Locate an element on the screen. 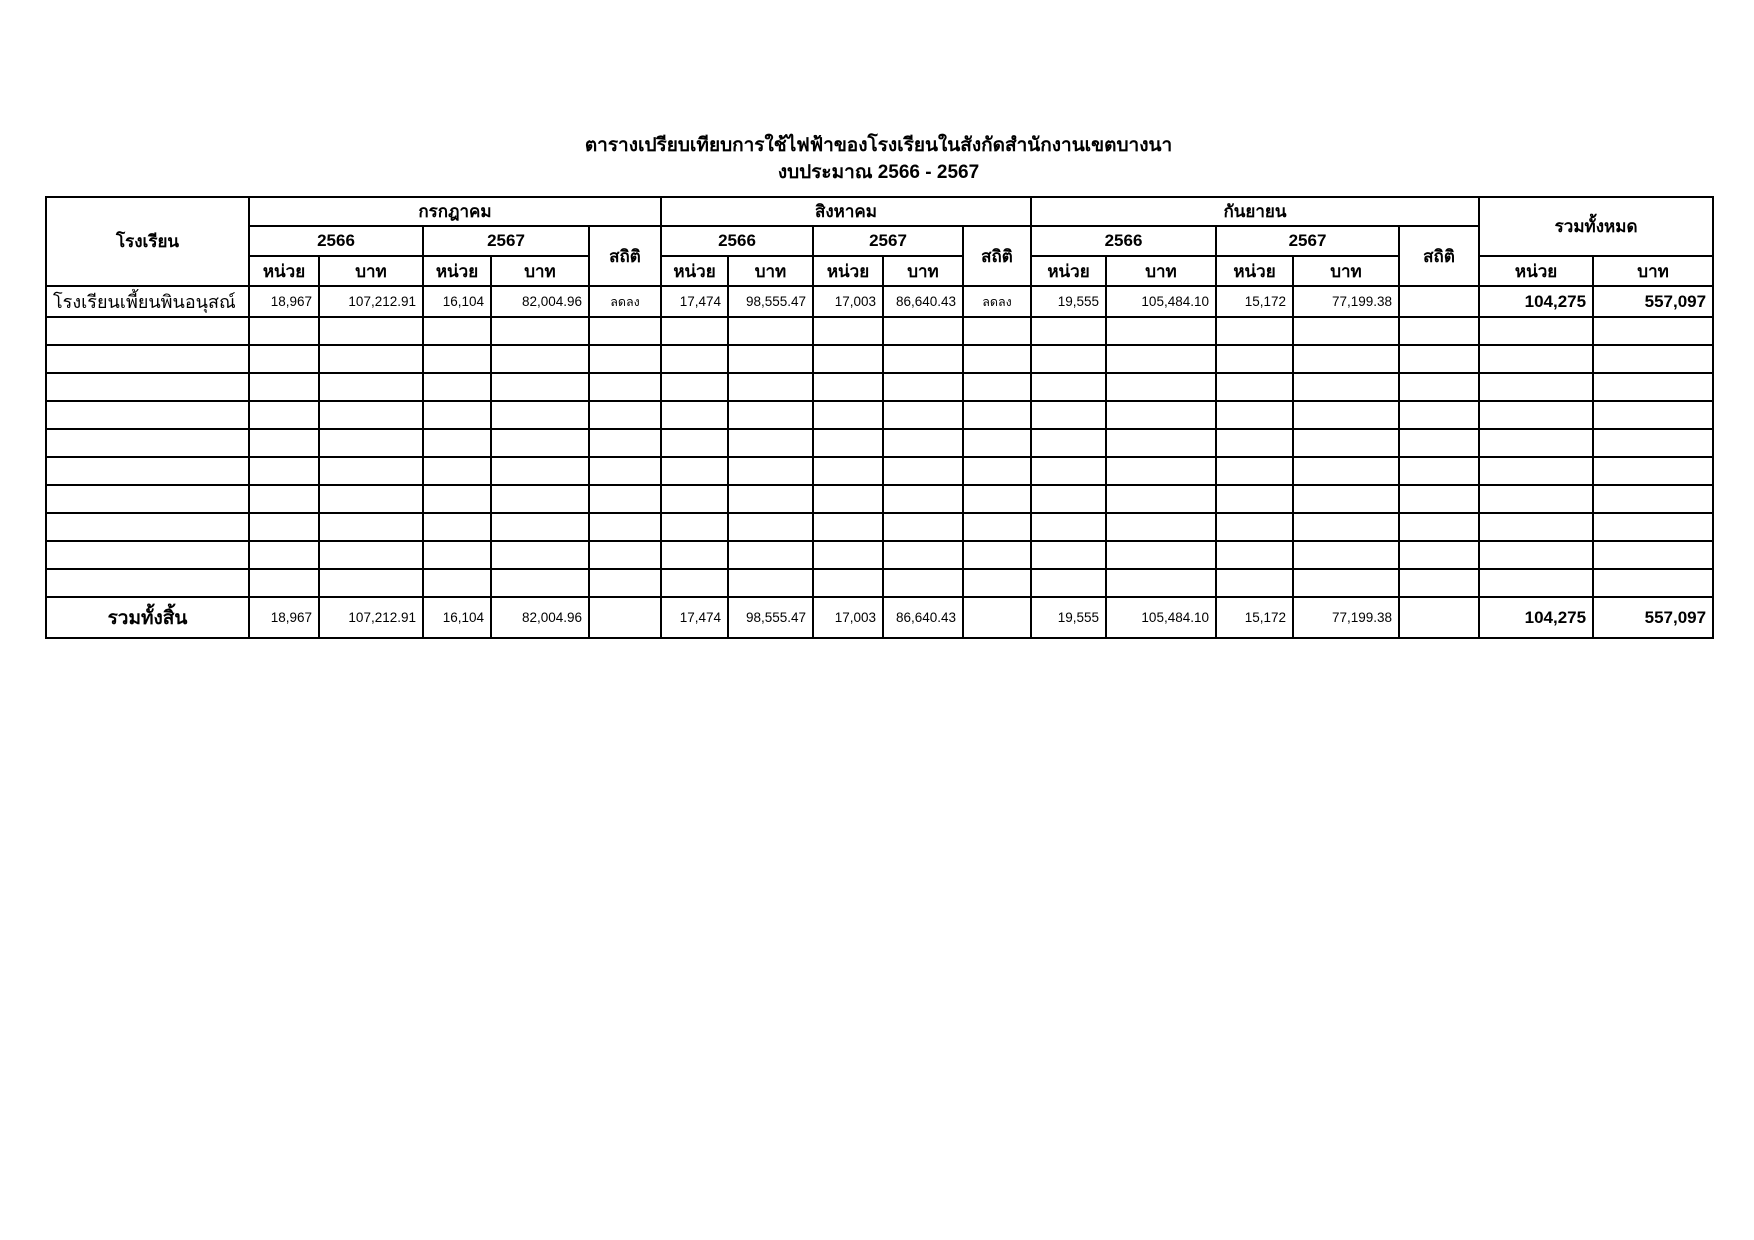  col-header-sep-67-unit: หน่วย is located at coordinates (1254, 271).